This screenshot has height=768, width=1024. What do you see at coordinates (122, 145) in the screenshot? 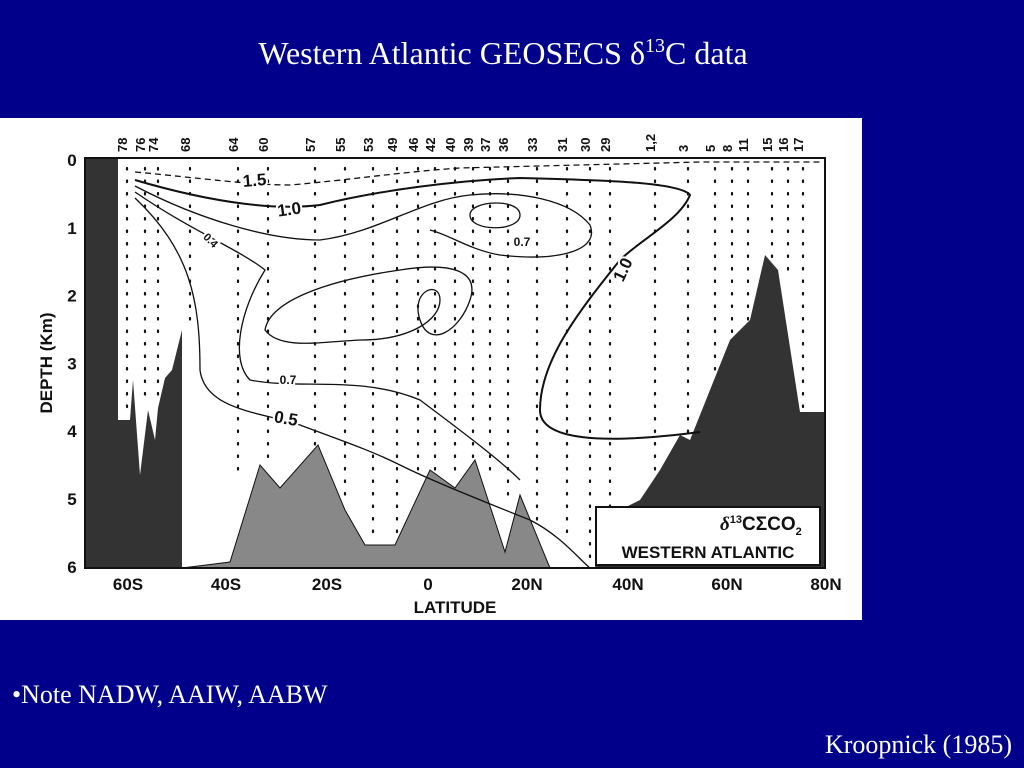
I see `station-label: 78` at bounding box center [122, 145].